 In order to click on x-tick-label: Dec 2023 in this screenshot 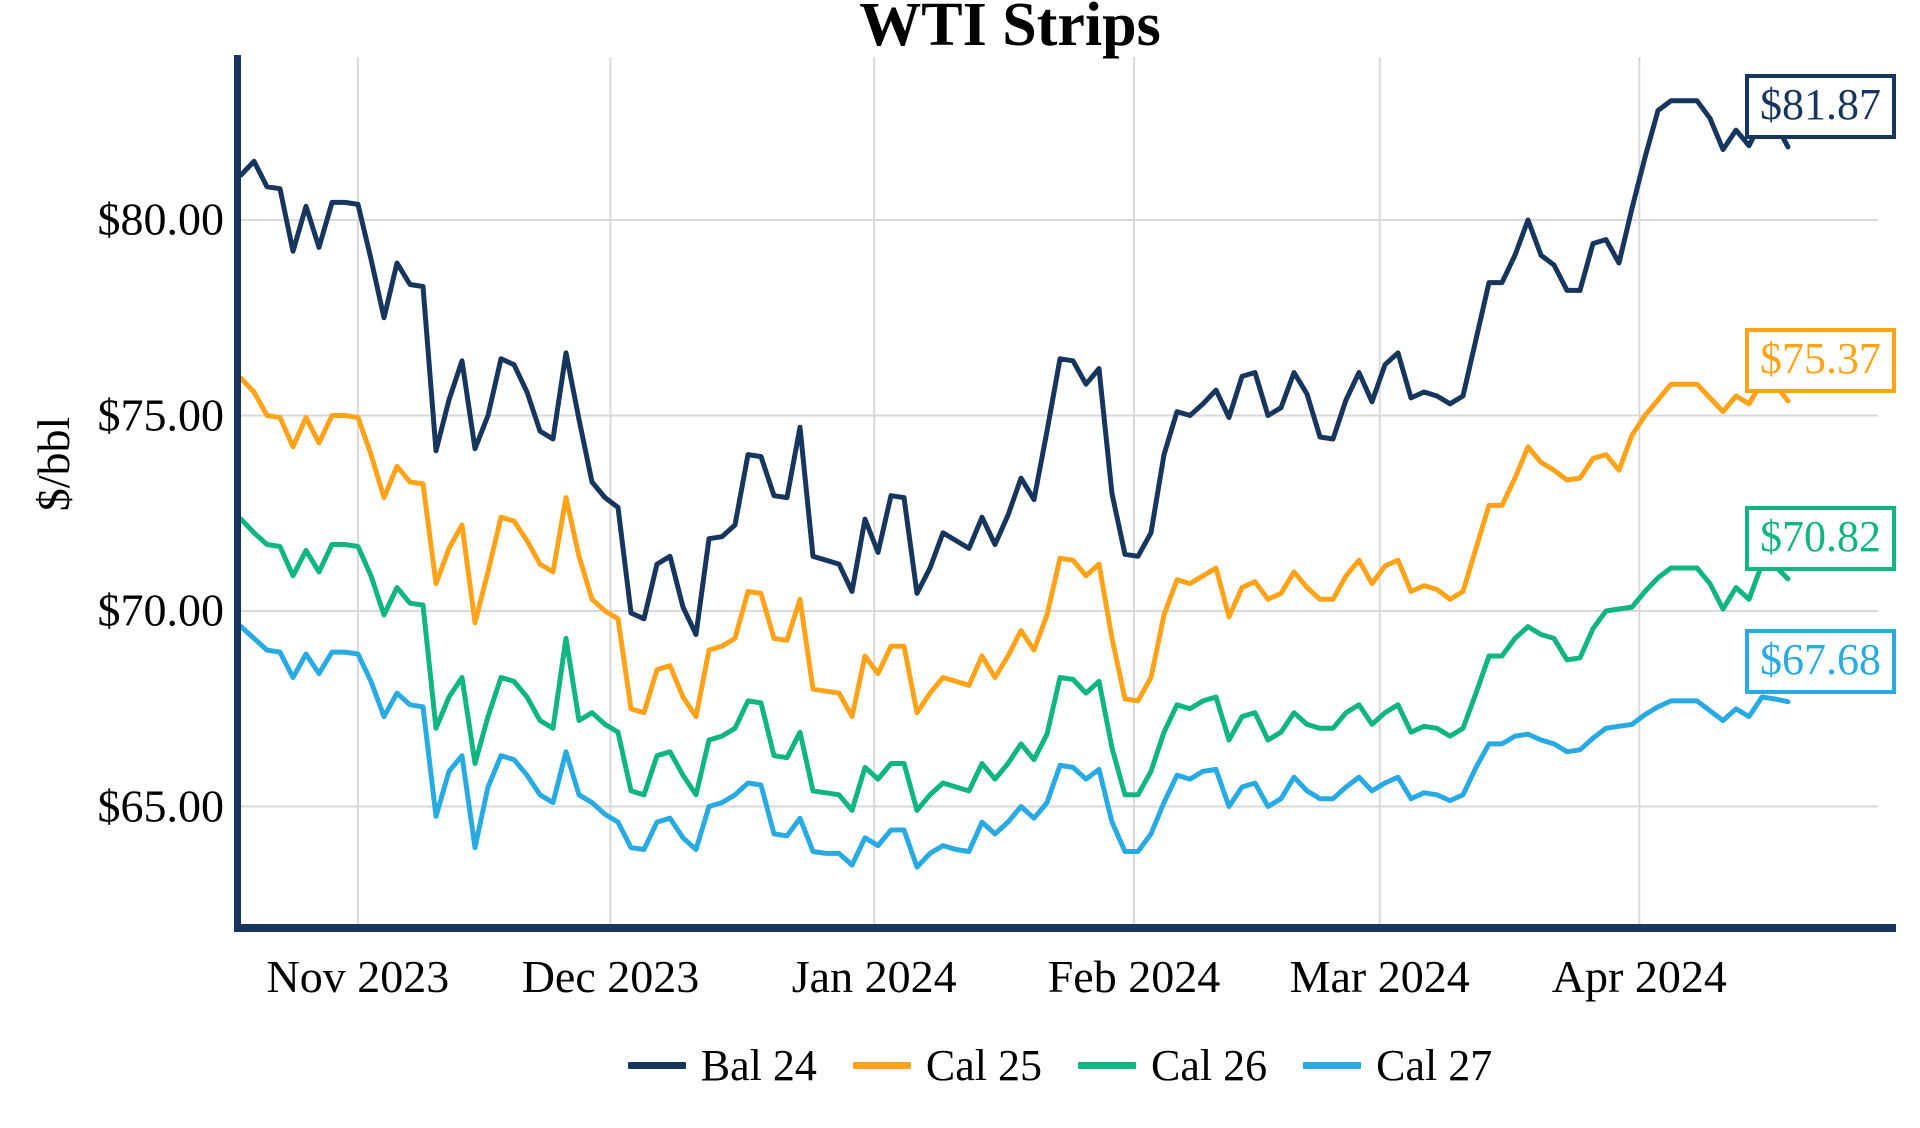, I will do `click(610, 976)`.